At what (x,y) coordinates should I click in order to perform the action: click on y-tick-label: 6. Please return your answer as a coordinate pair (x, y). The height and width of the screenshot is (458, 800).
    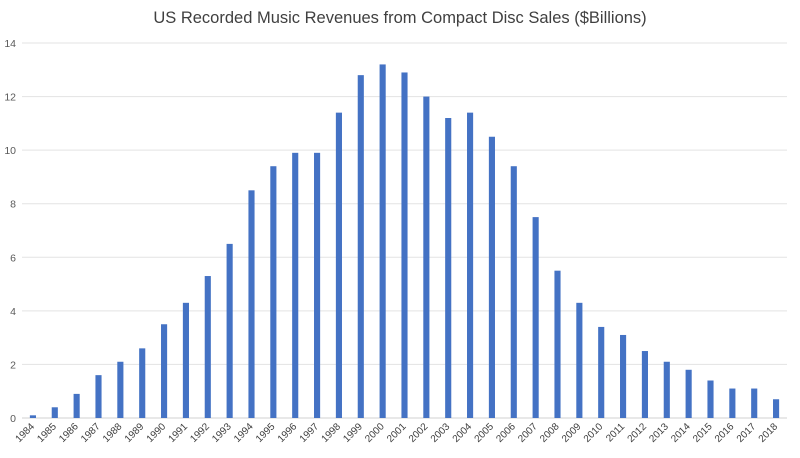
    Looking at the image, I should click on (13, 258).